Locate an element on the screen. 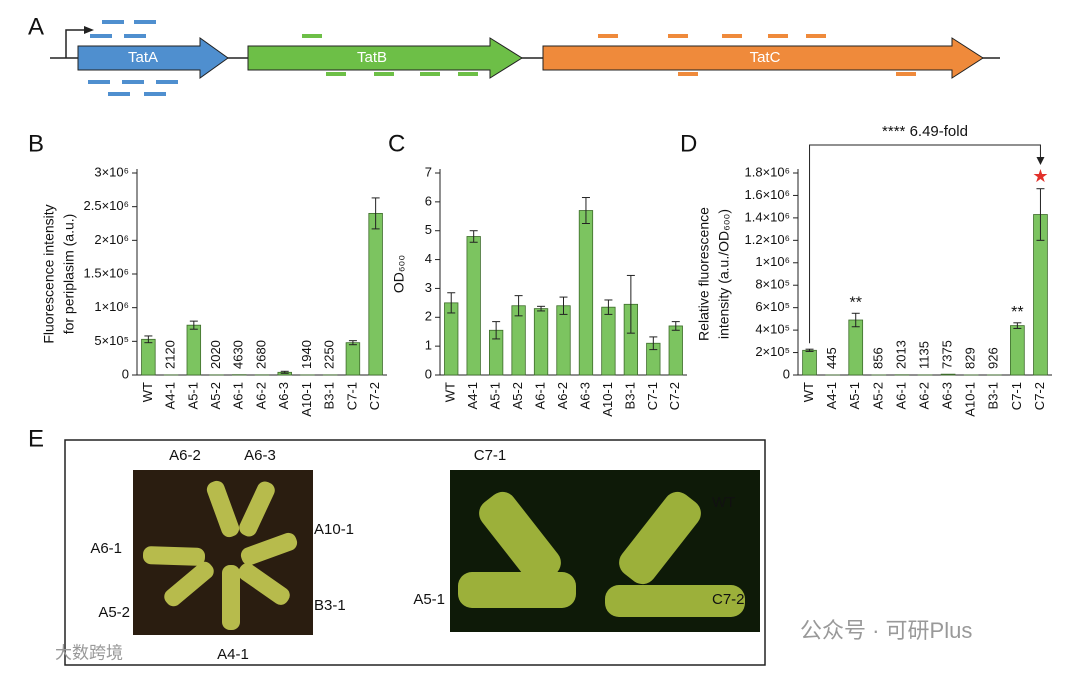 The image size is (1080, 674). panel-letter: B is located at coordinates (36, 143).